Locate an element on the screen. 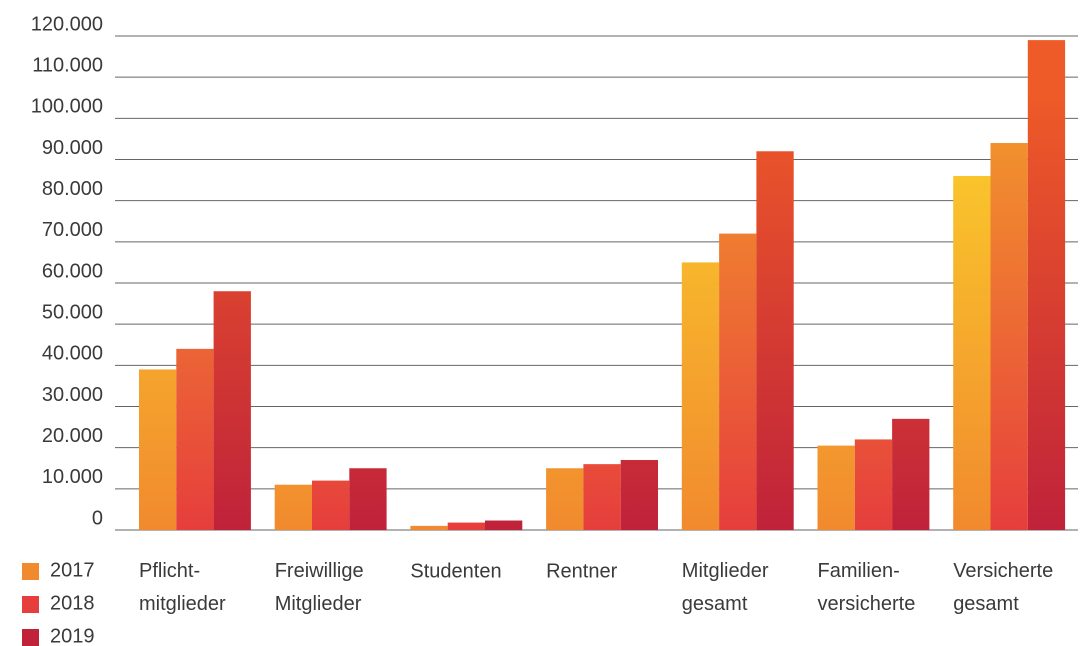  x-tick-label: Mitglieder gesamt is located at coordinates (725, 587).